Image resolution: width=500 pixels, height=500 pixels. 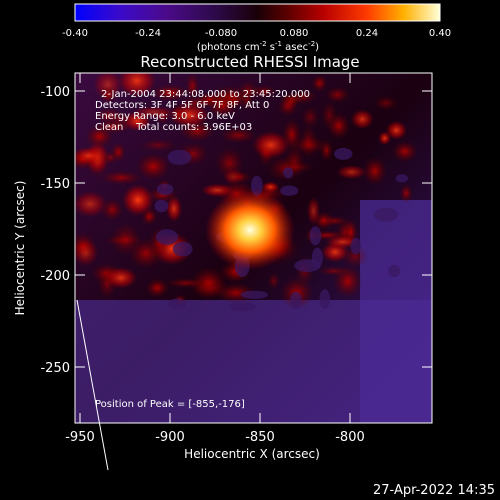 What do you see at coordinates (257, 12) in the screenshot?
I see `colorbar-gradient` at bounding box center [257, 12].